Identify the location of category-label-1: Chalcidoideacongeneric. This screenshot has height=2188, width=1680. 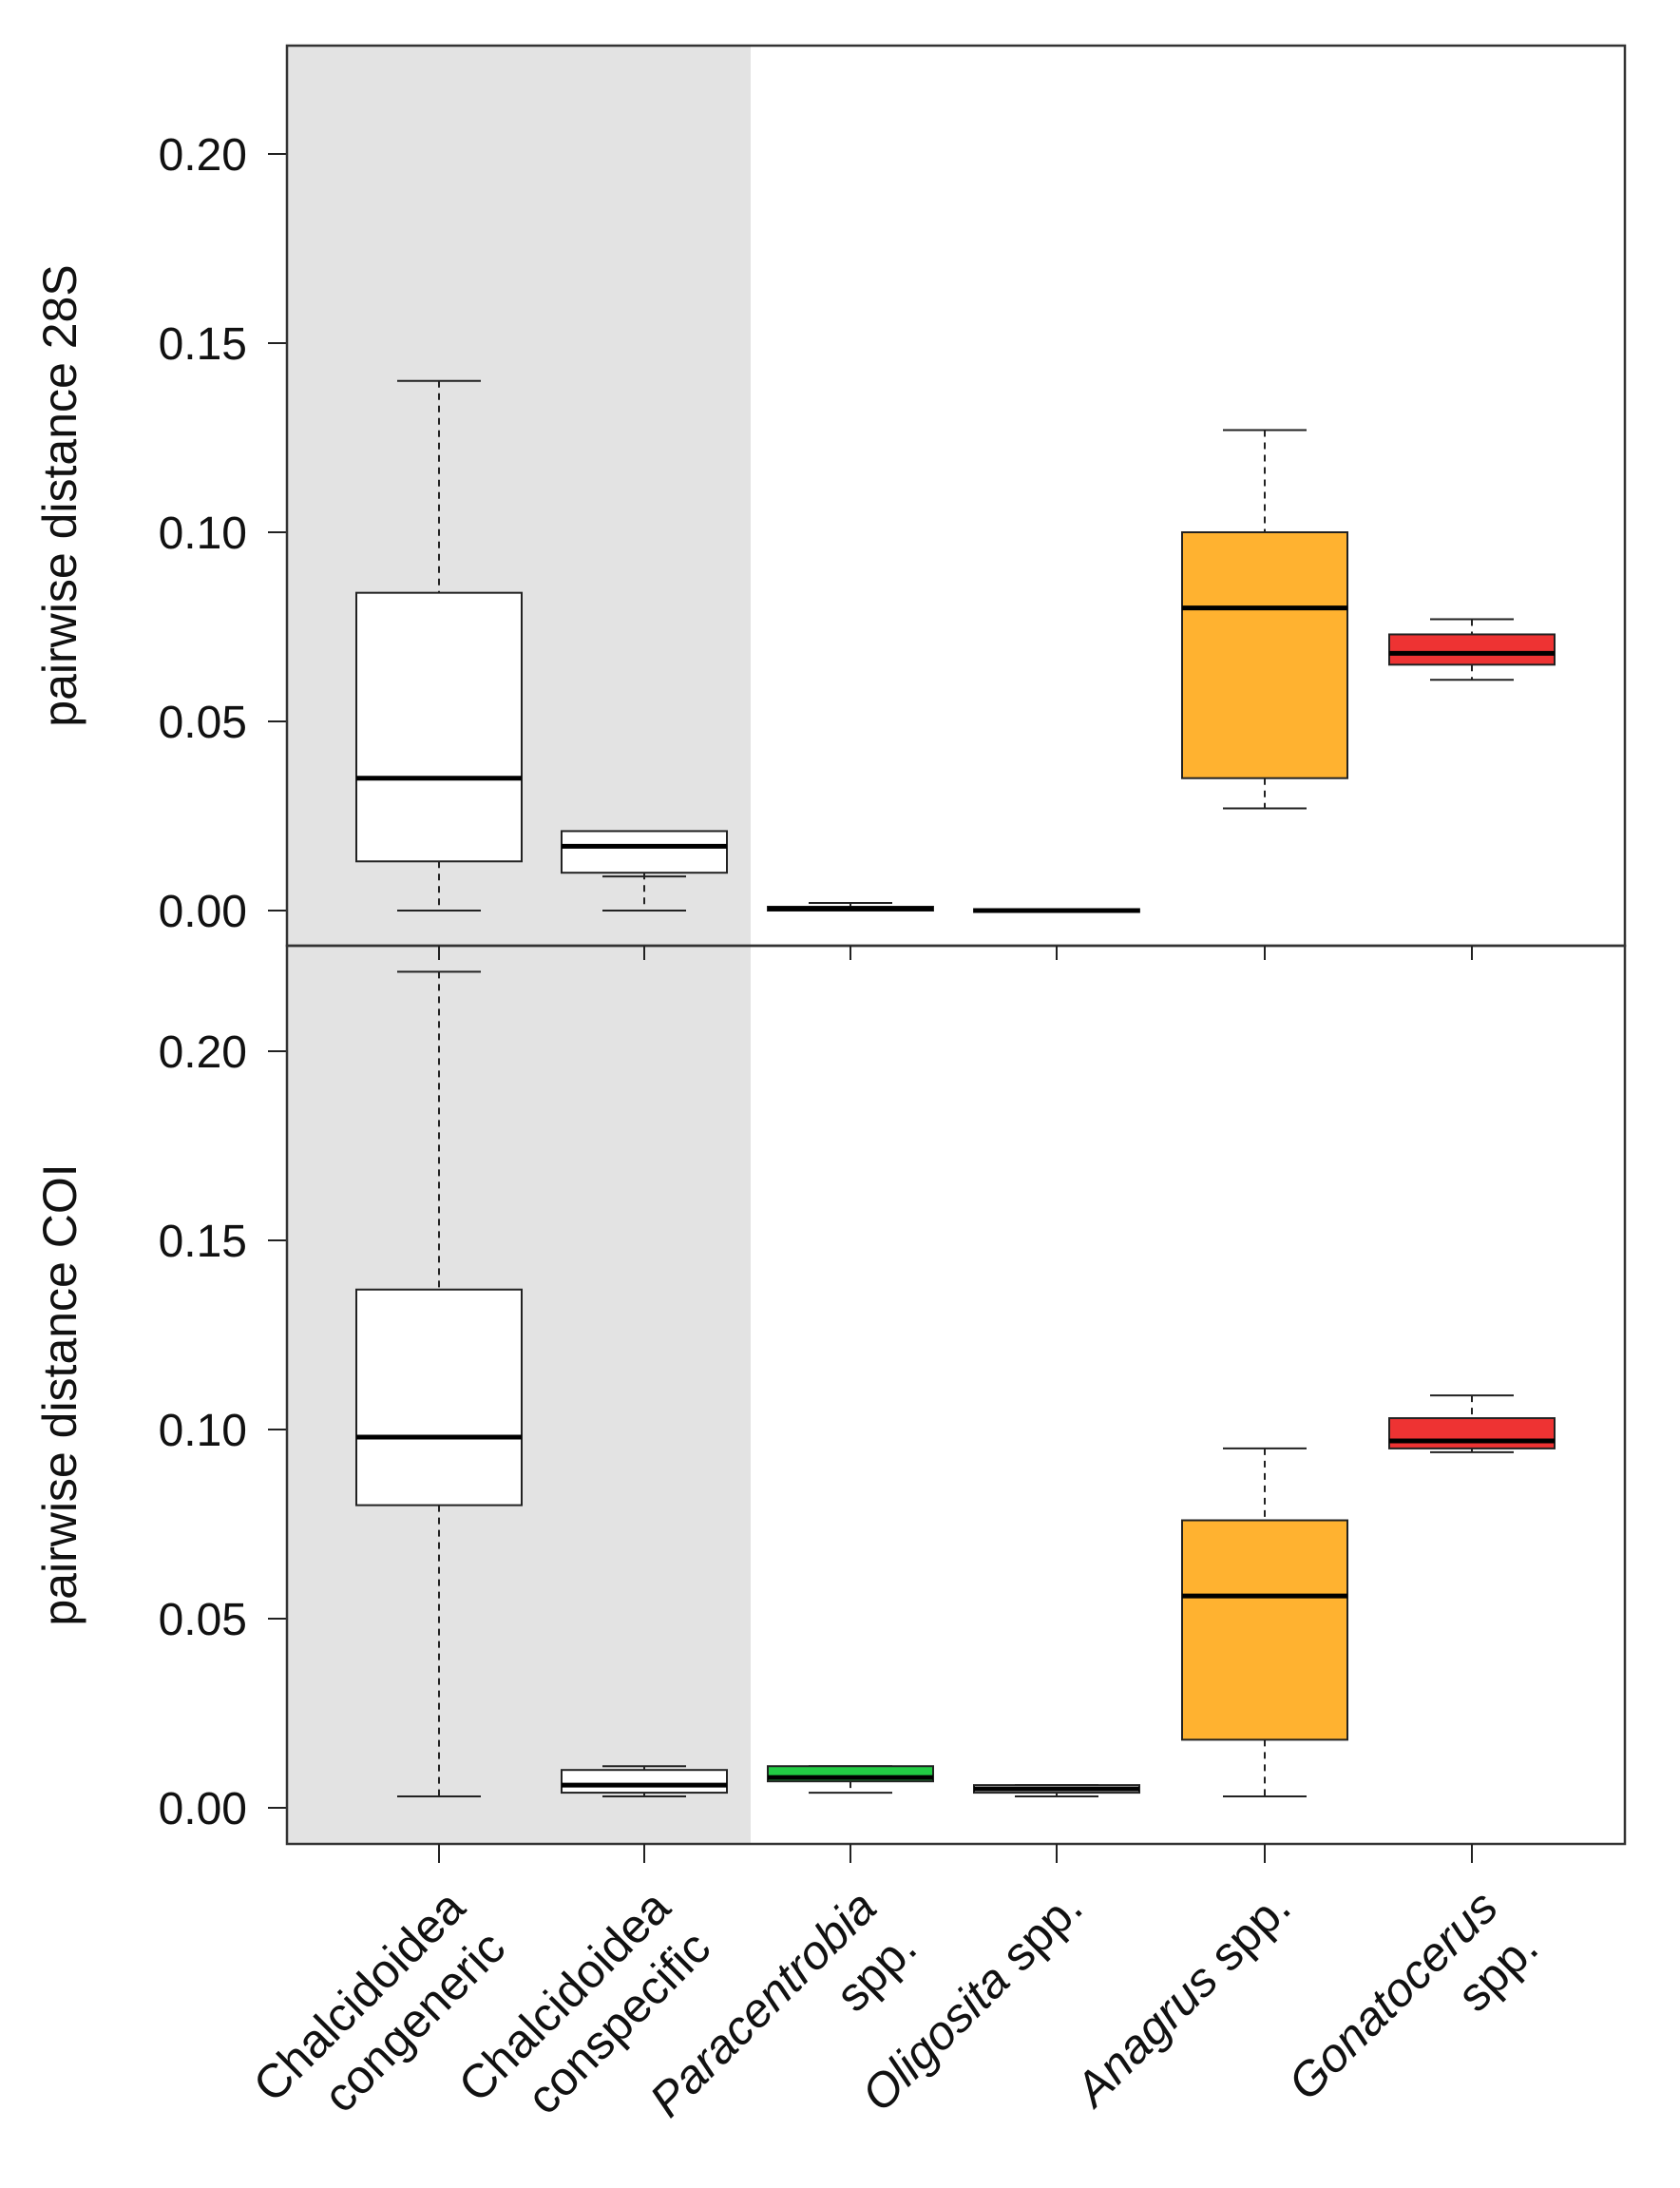
(379, 2017).